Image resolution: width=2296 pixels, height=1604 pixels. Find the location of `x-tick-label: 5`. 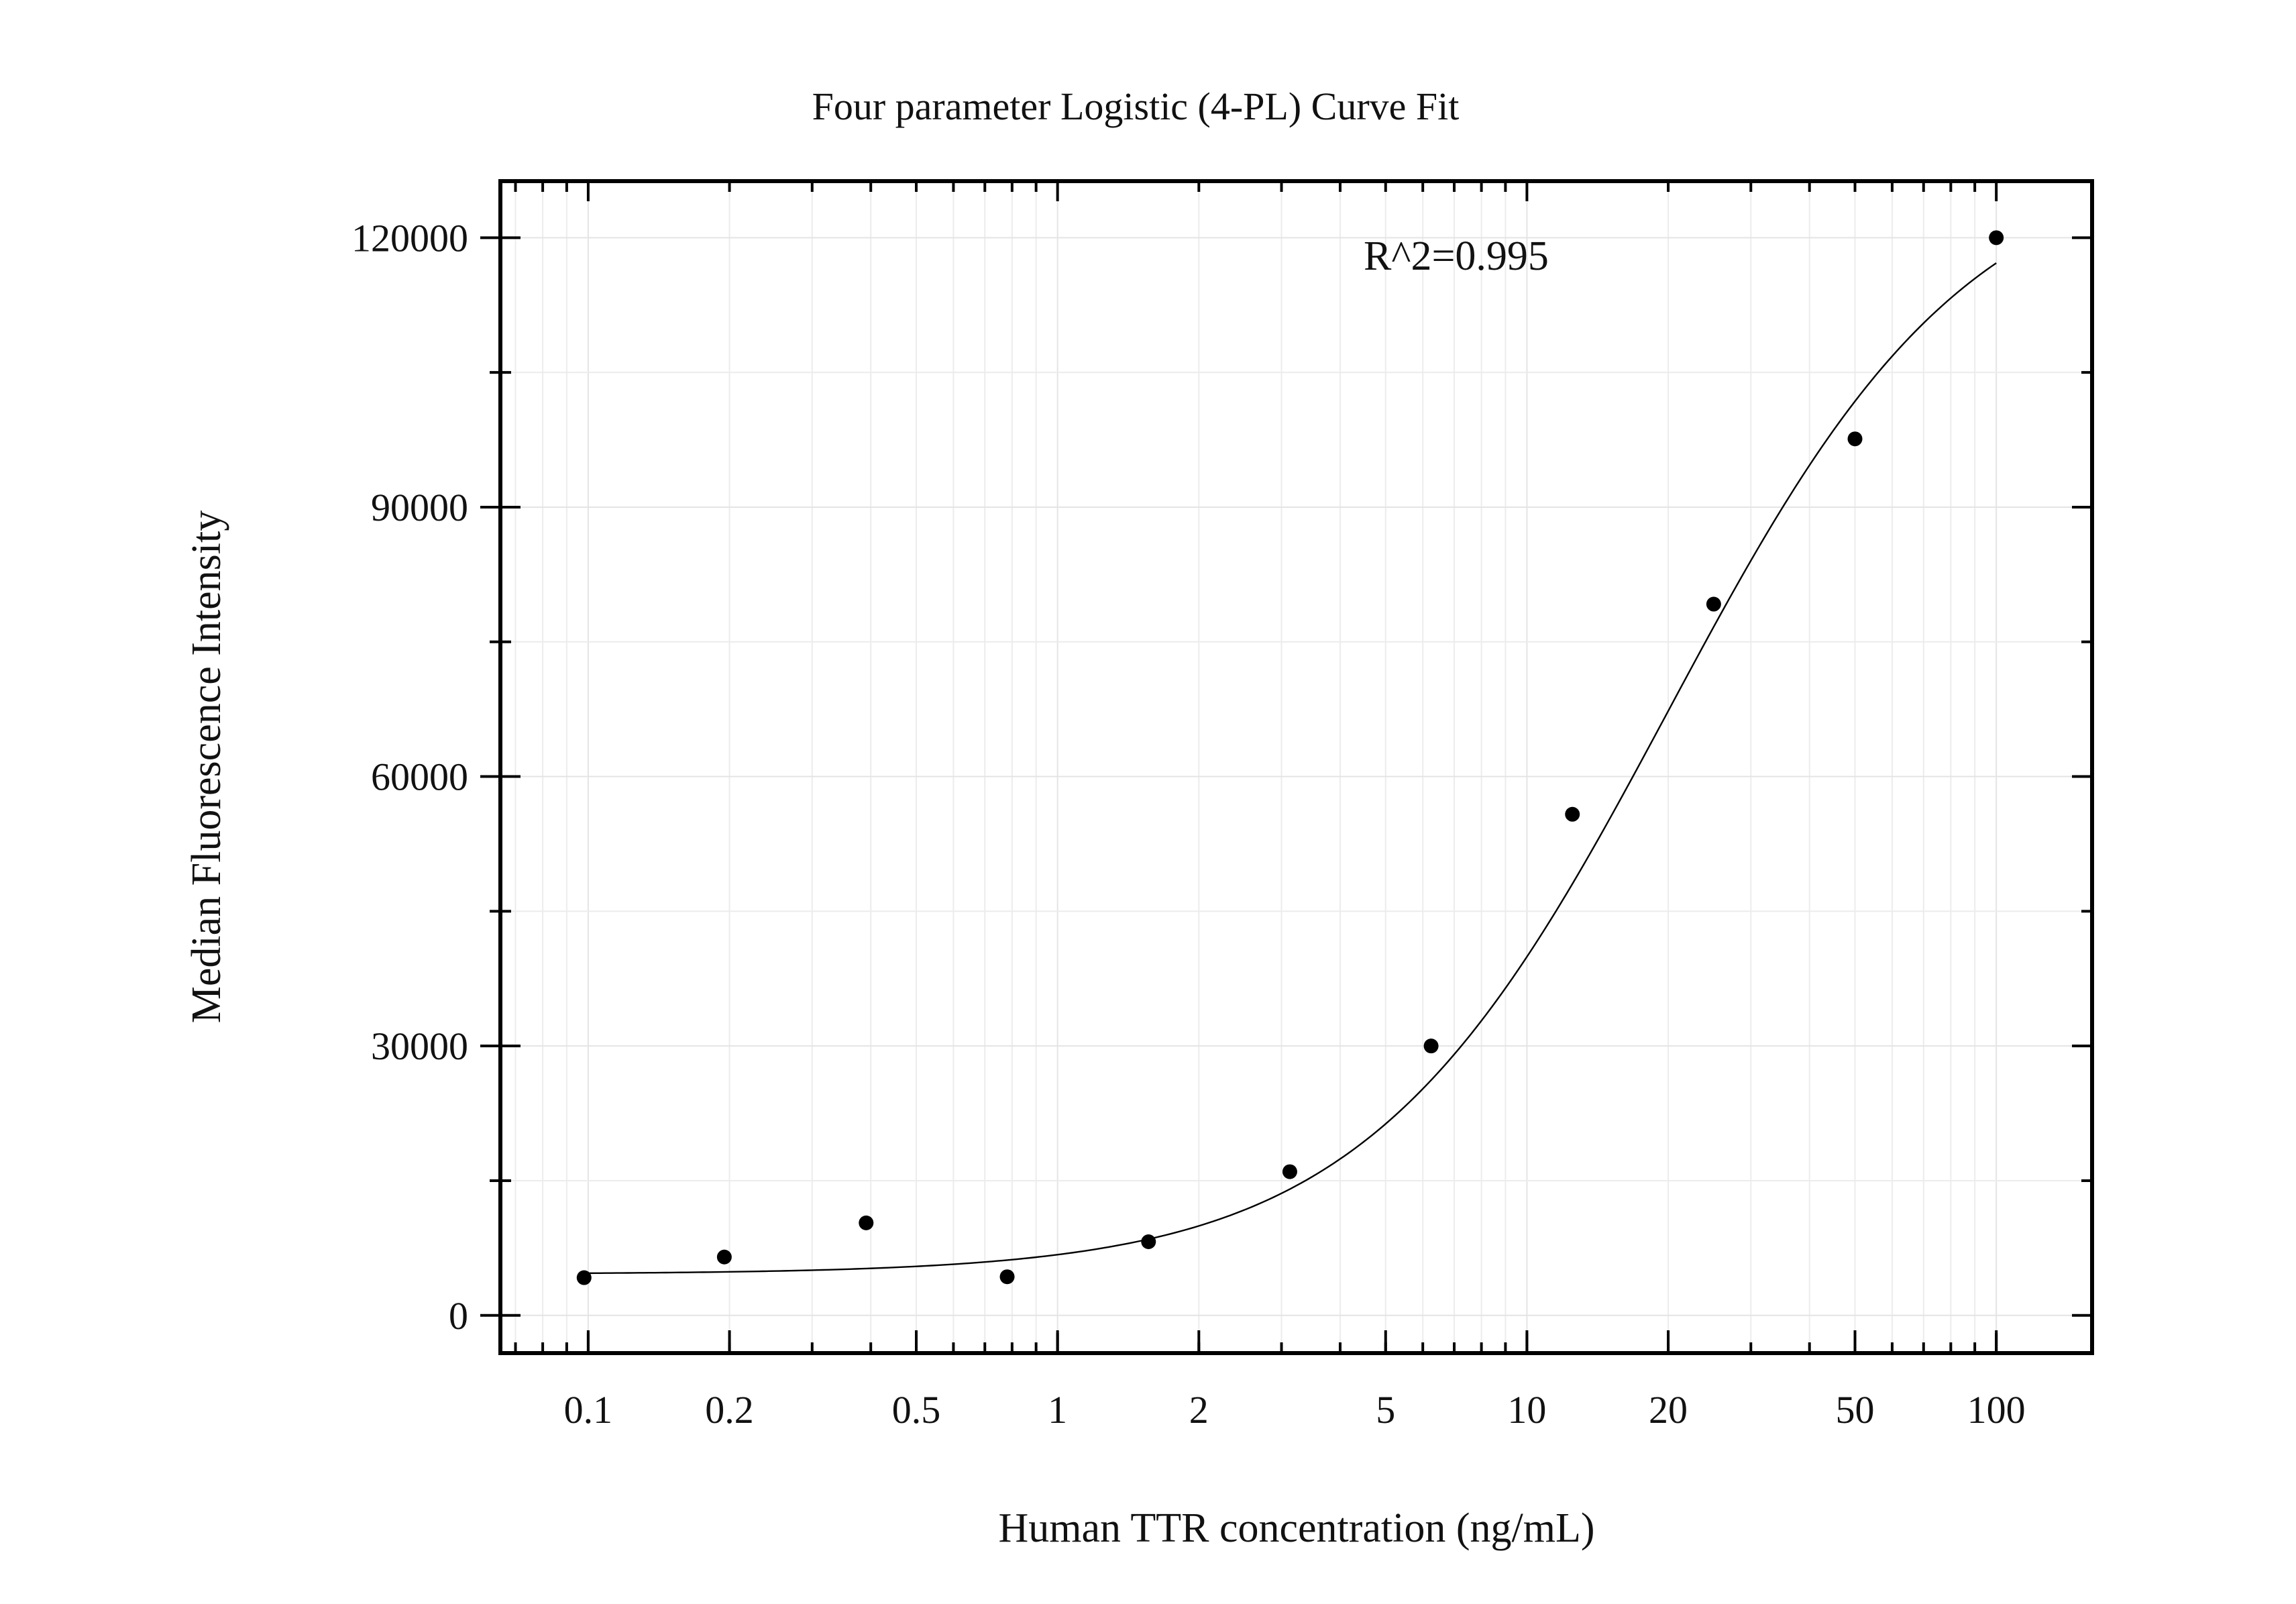

x-tick-label: 5 is located at coordinates (1385, 1410).